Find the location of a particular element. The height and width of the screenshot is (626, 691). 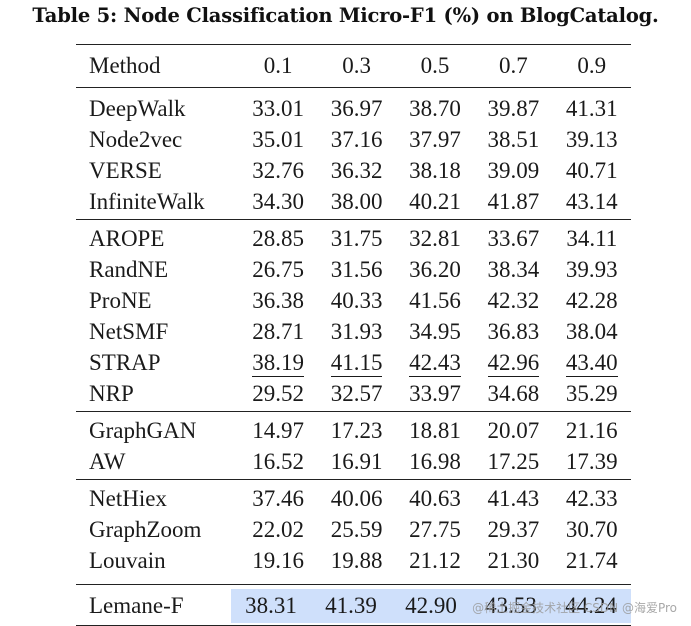

value-cell: 32.57 is located at coordinates (356, 393).